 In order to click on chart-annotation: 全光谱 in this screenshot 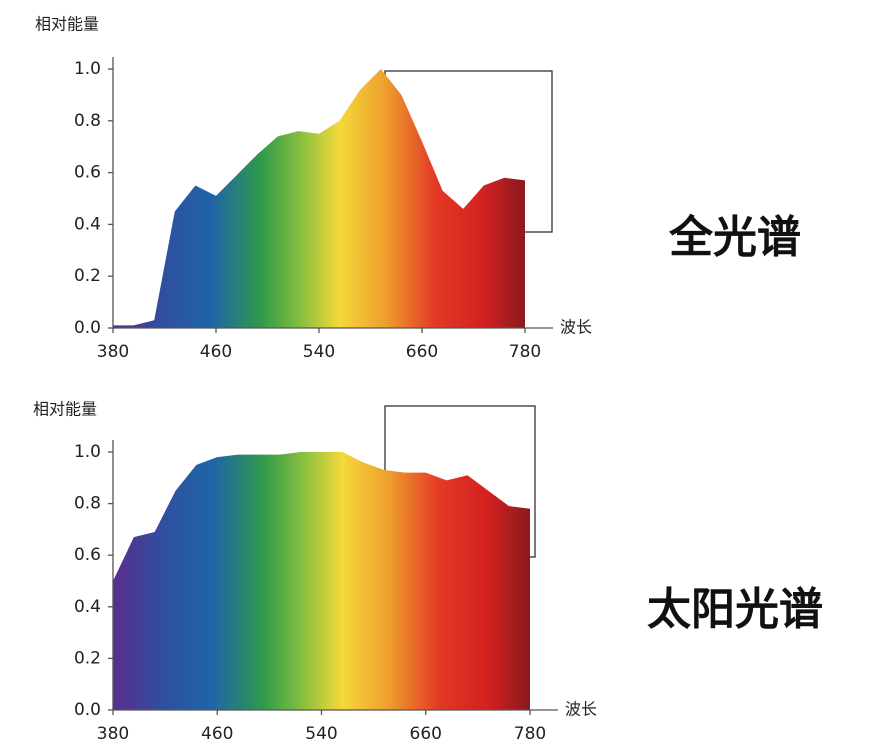, I will do `click(734, 237)`.